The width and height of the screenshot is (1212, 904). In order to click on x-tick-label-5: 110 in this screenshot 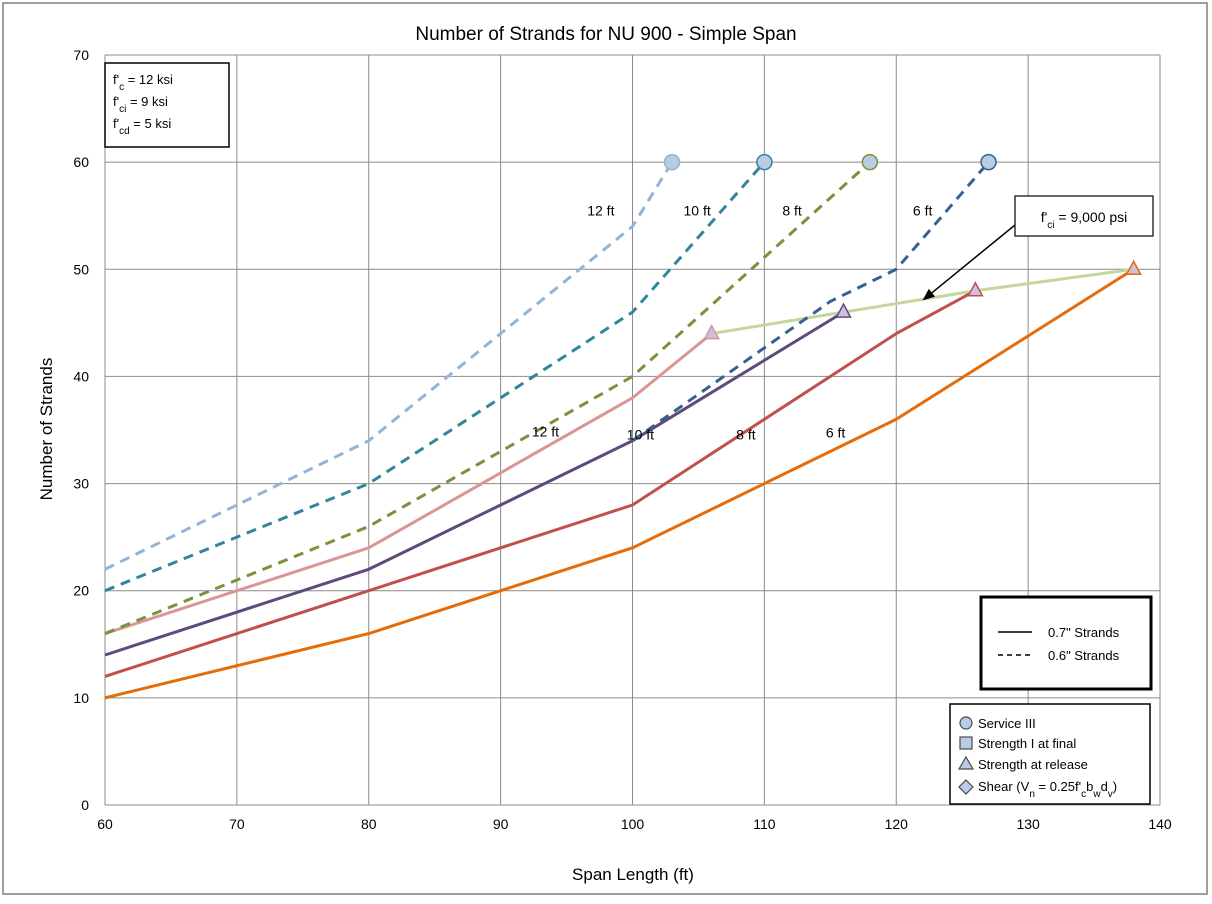, I will do `click(764, 824)`.